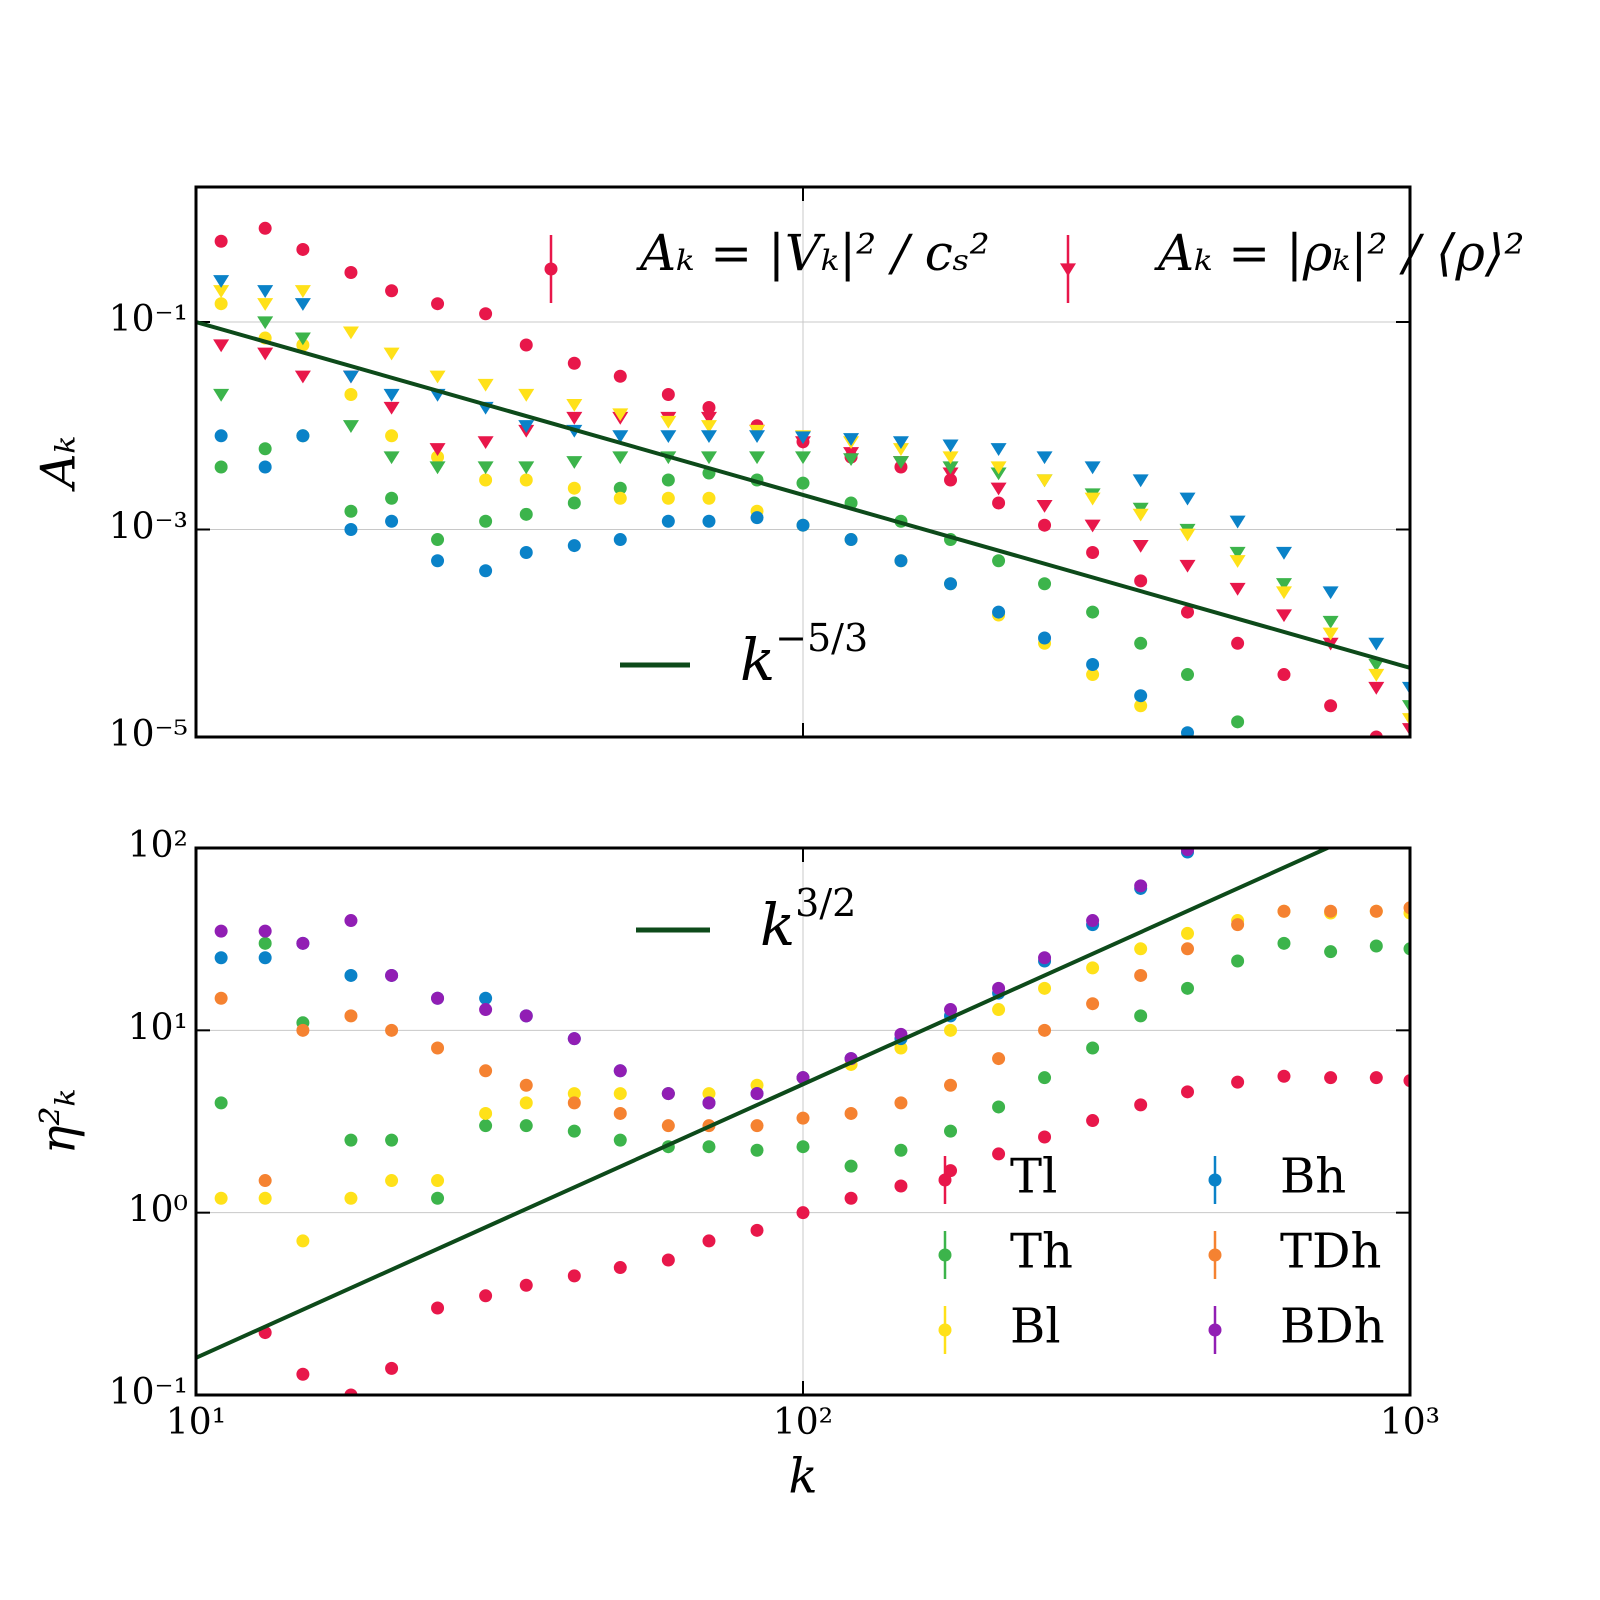  I want to click on legend-label: Tl, so click(1033, 1177).